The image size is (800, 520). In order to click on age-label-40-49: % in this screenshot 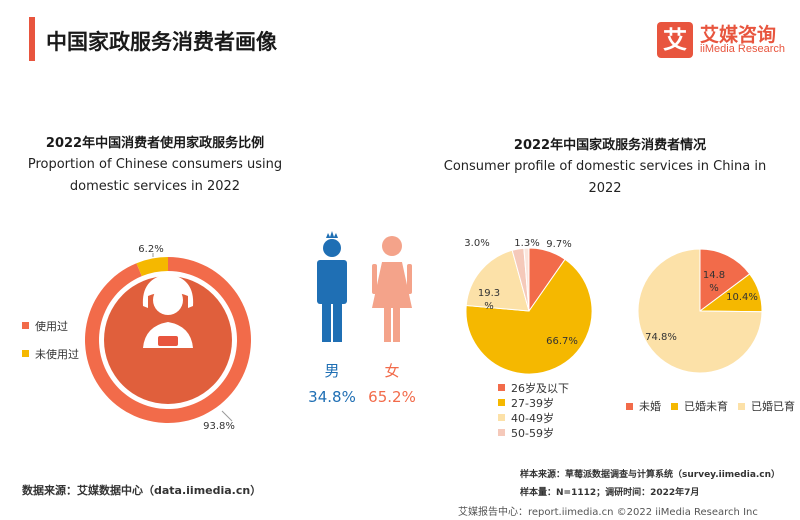, I will do `click(489, 306)`.